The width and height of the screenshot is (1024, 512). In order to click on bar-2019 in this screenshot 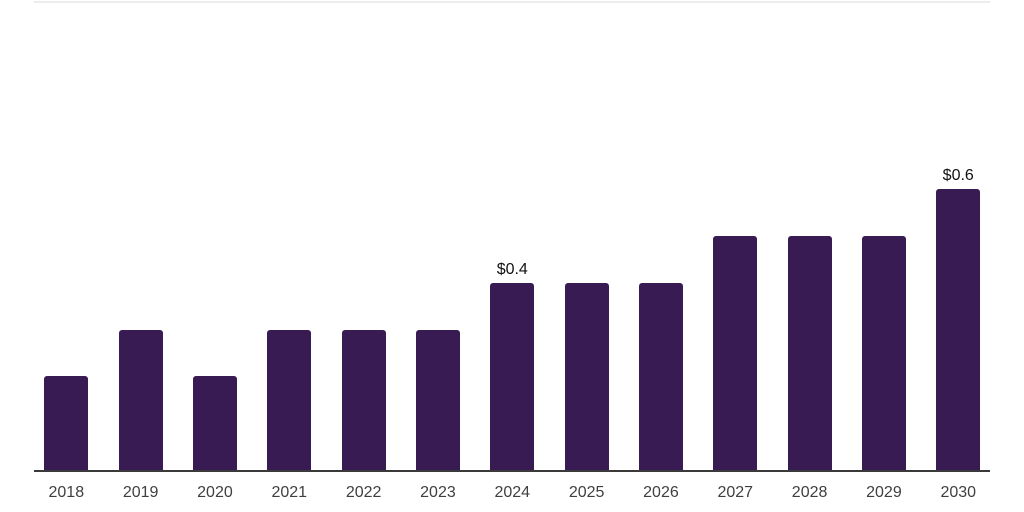, I will do `click(140, 399)`.